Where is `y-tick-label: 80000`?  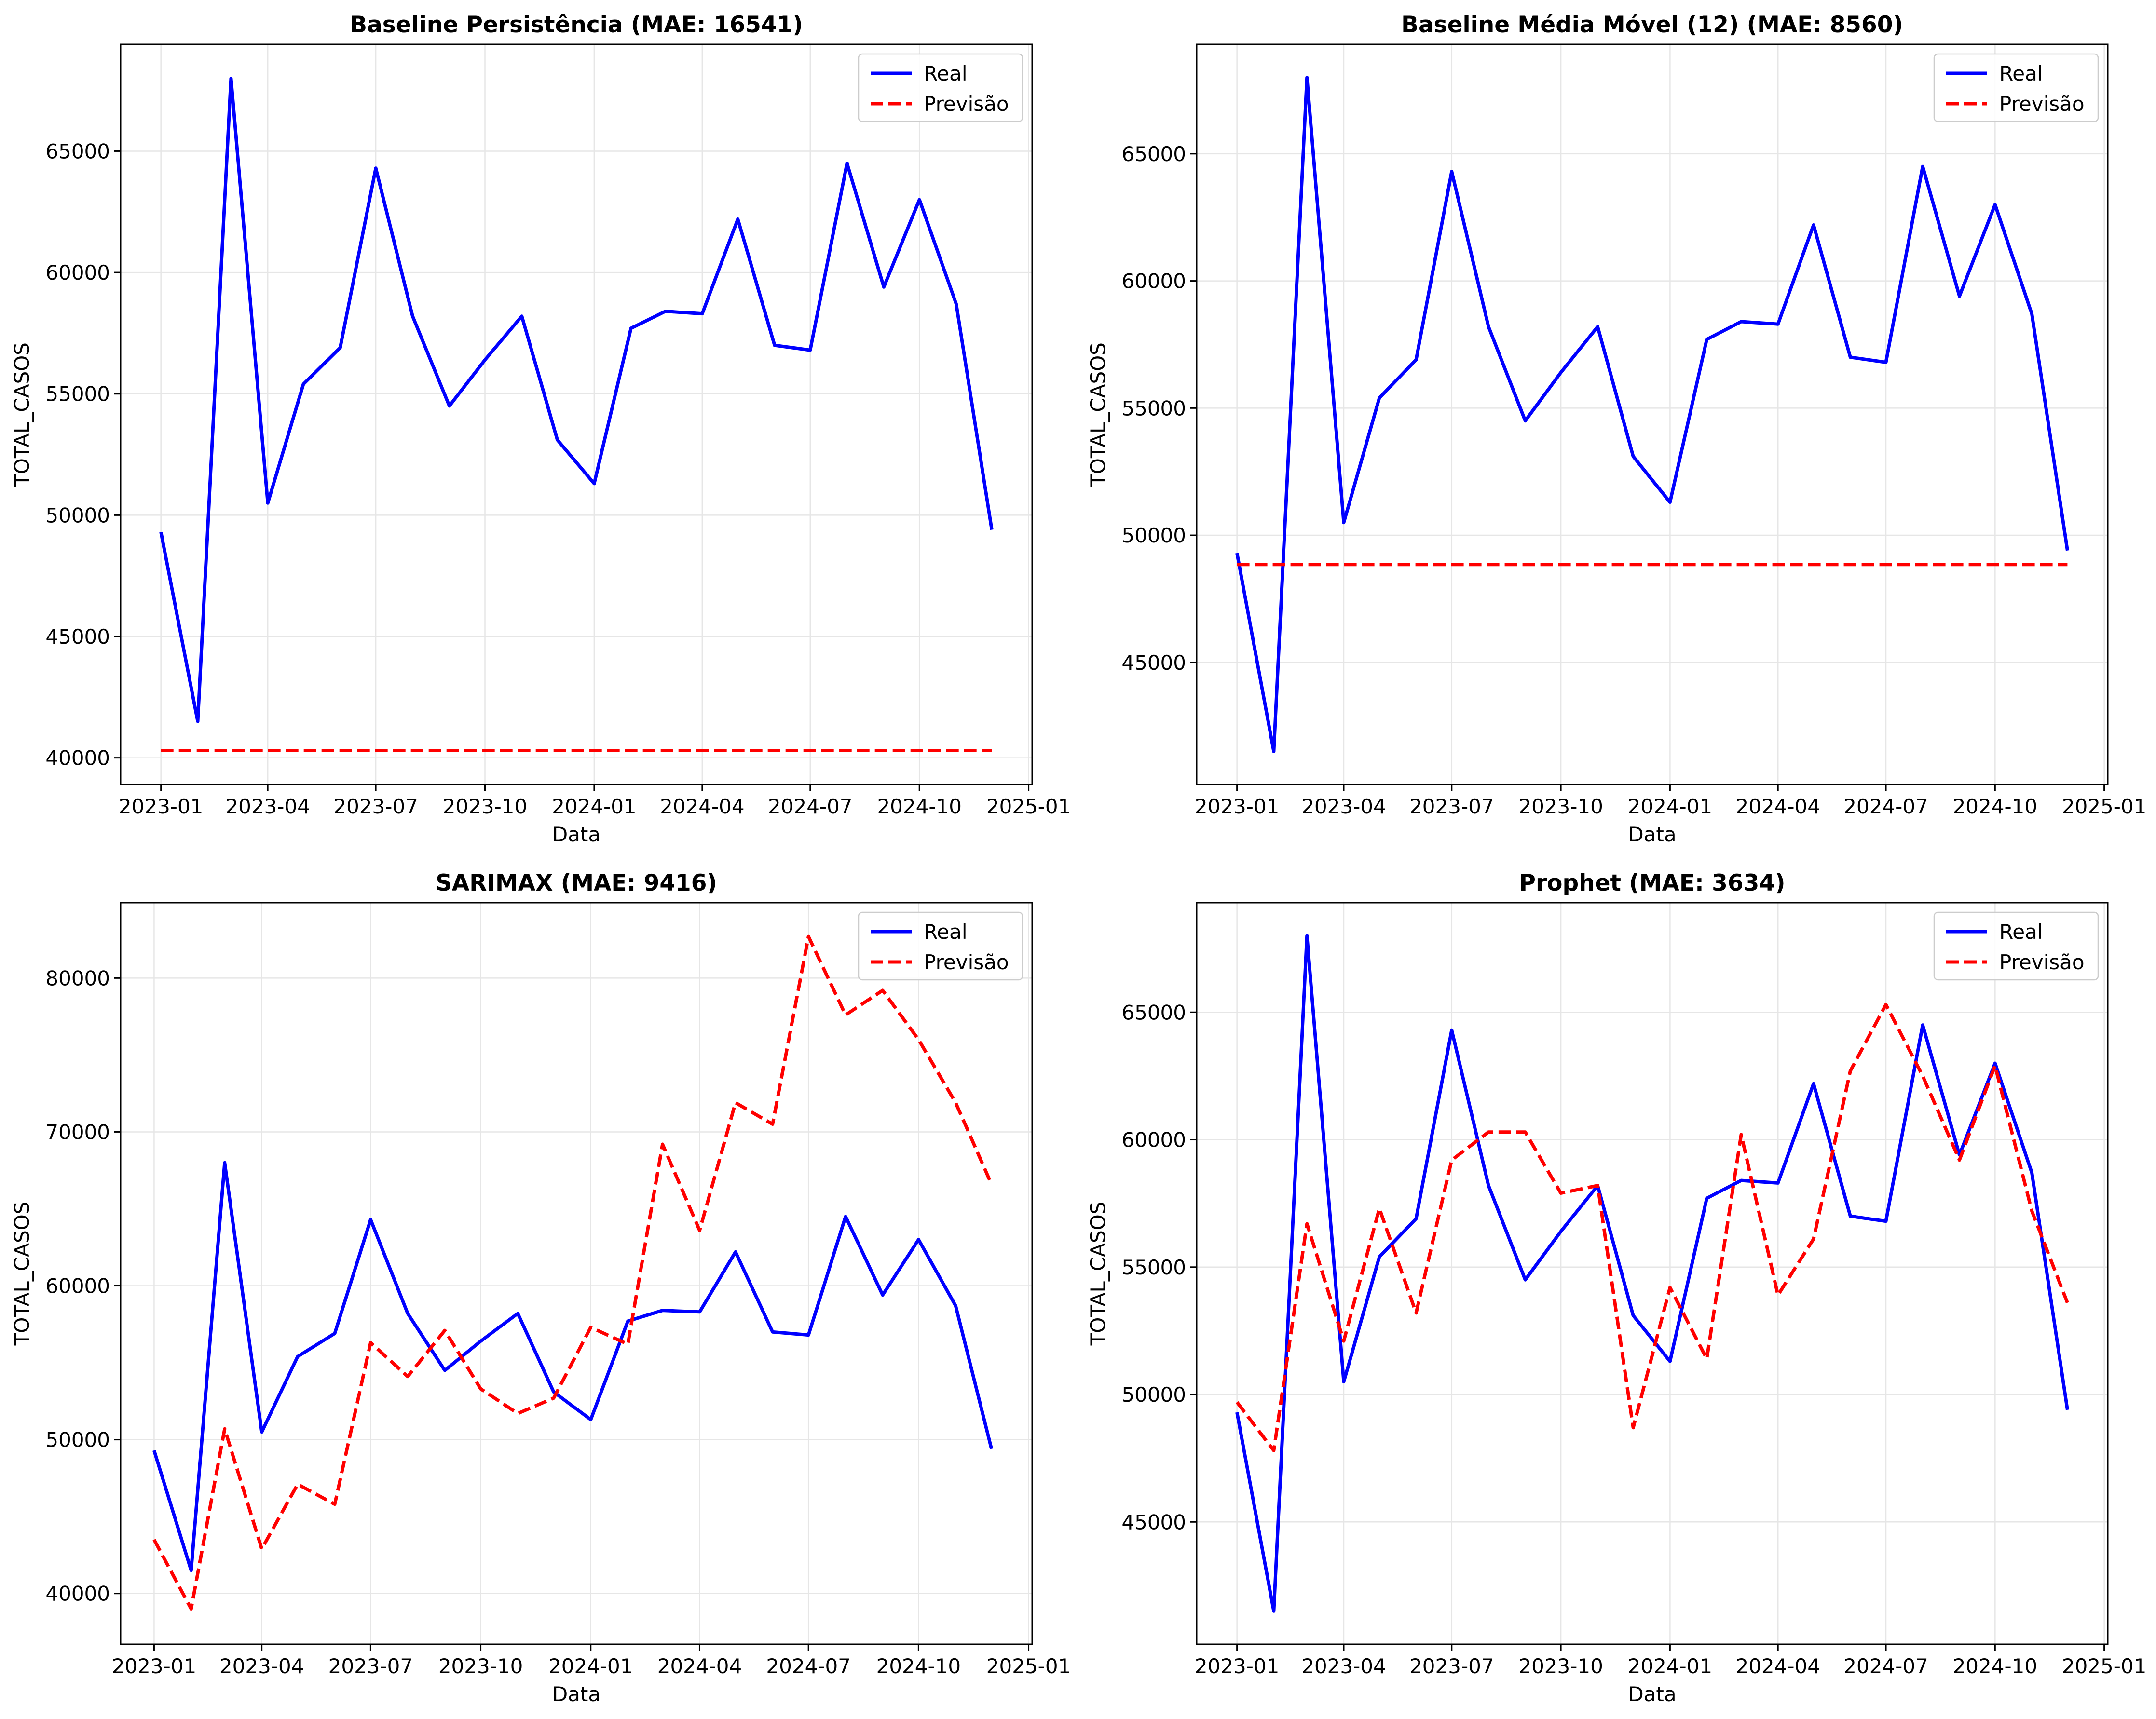 y-tick-label: 80000 is located at coordinates (77, 978).